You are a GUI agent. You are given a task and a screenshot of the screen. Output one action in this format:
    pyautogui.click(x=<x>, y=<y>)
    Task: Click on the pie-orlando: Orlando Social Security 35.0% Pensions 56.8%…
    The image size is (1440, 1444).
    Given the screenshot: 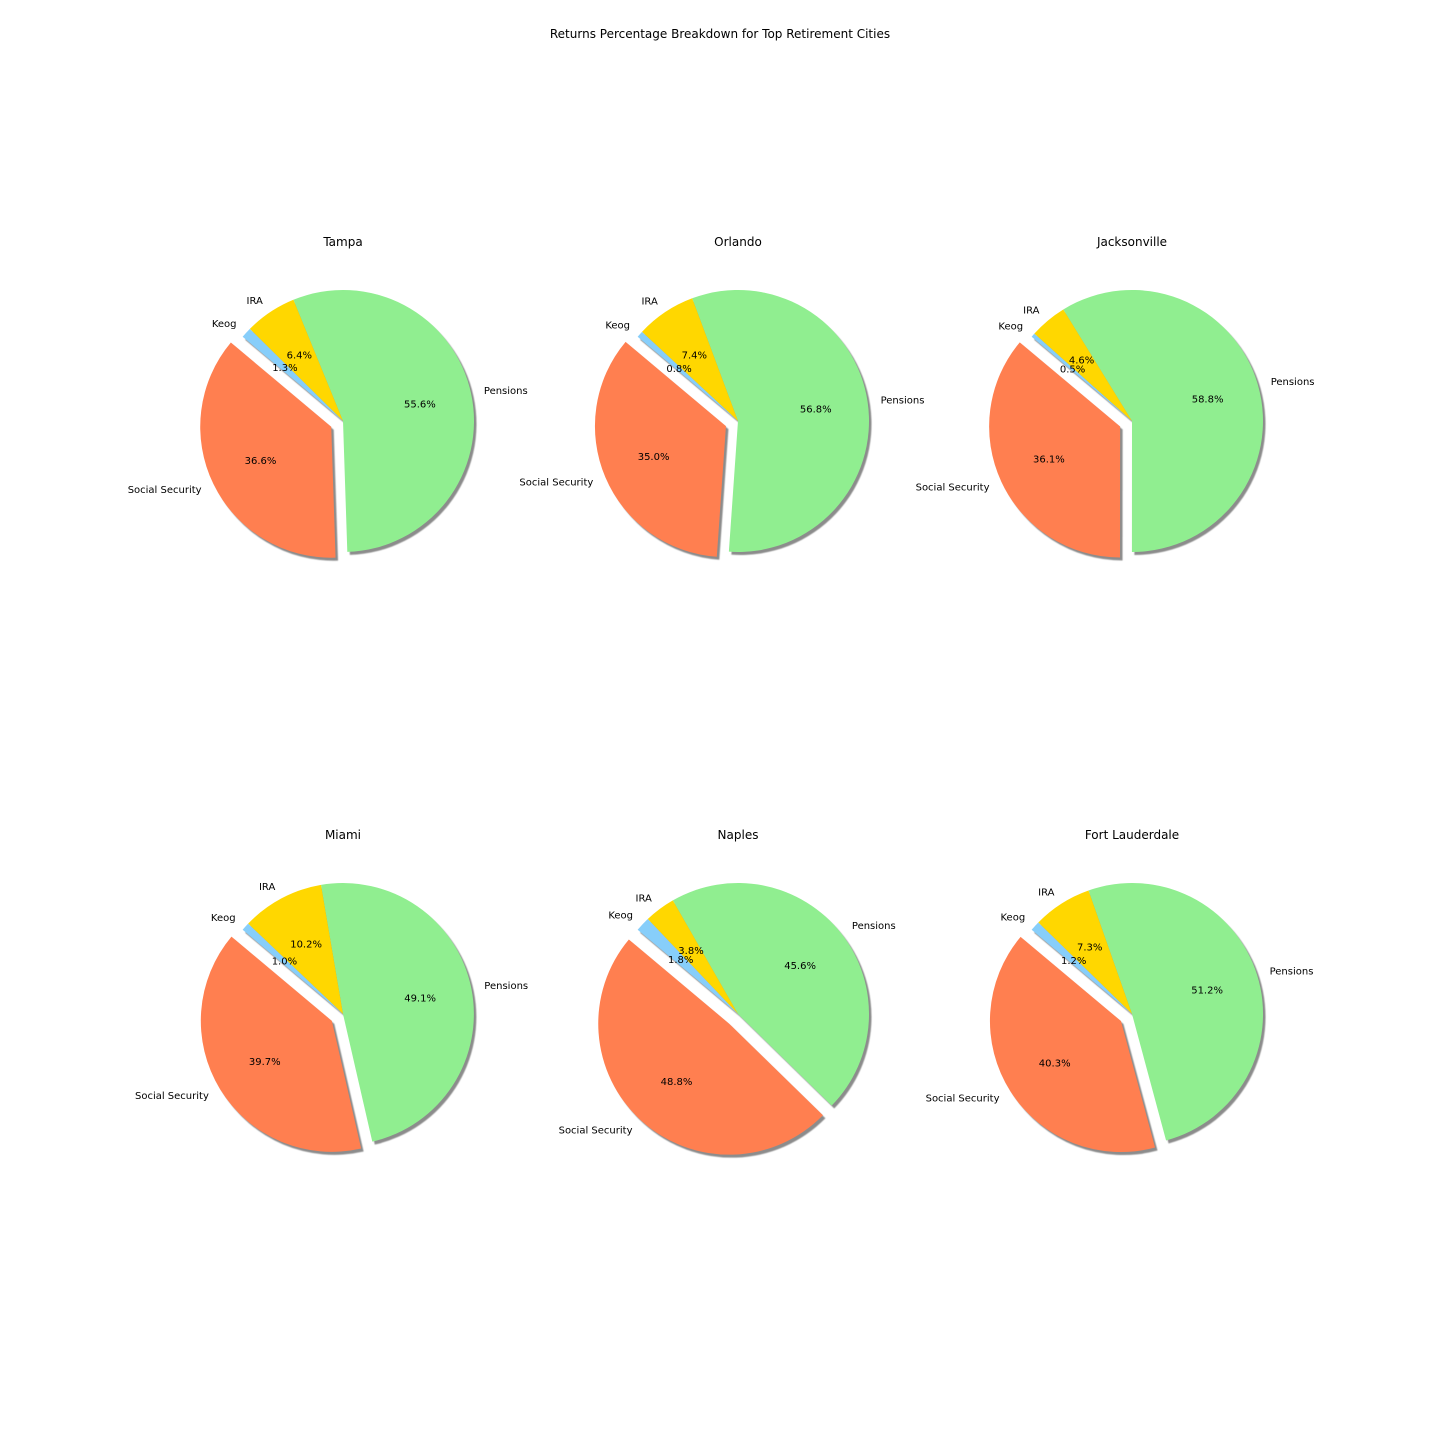 What is the action you would take?
    pyautogui.click(x=721, y=397)
    